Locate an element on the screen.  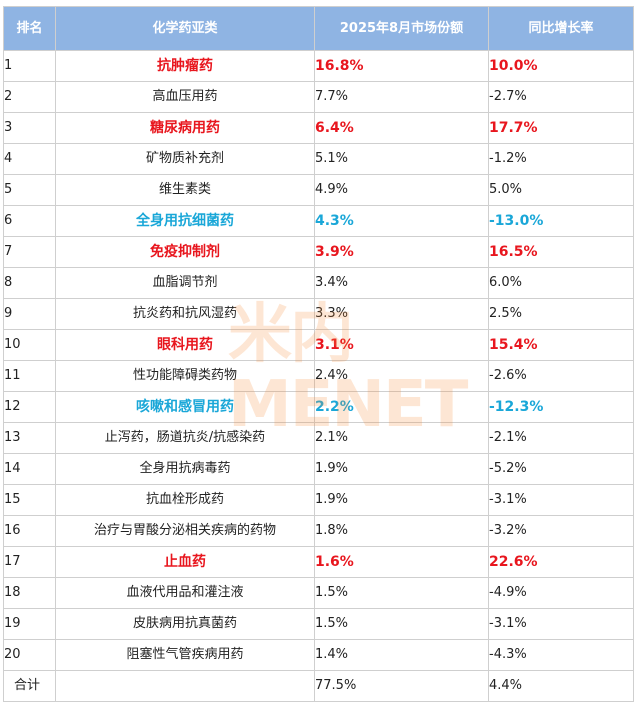
share-cell: 1.8% is located at coordinates (401, 531).